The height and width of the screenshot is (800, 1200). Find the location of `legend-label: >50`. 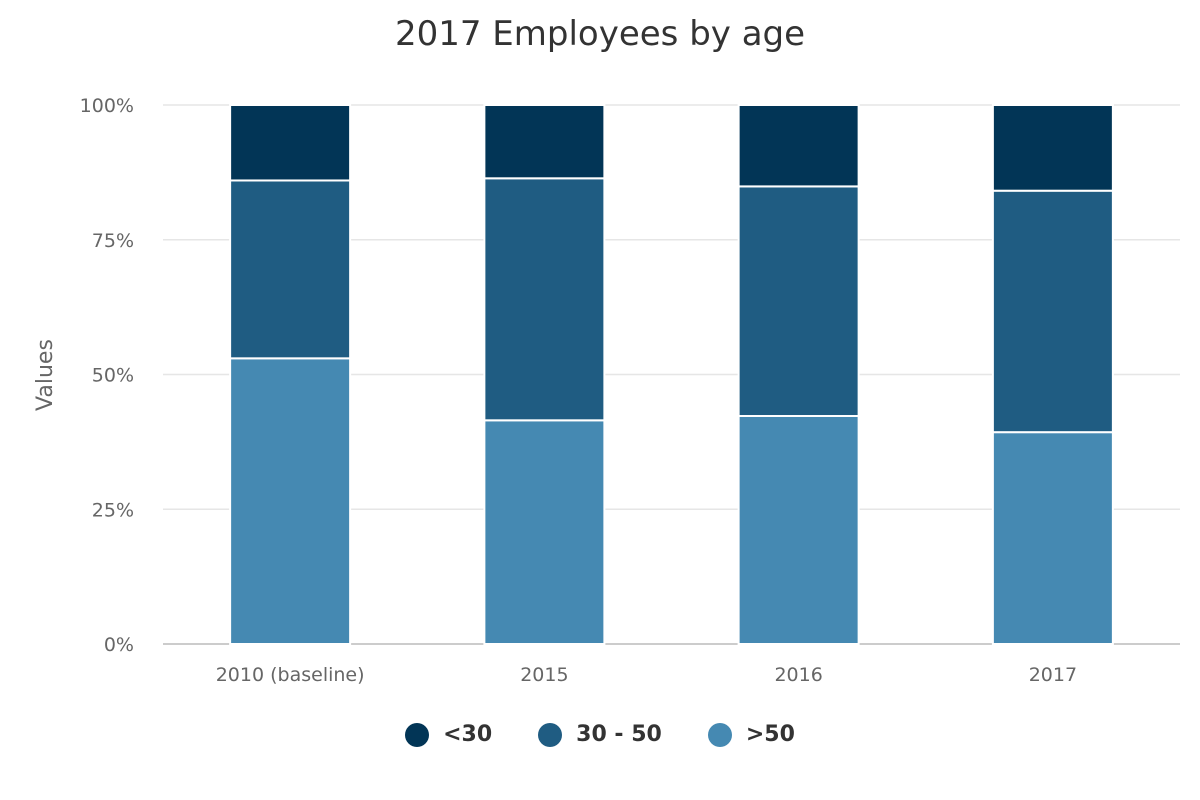

legend-label: >50 is located at coordinates (770, 734).